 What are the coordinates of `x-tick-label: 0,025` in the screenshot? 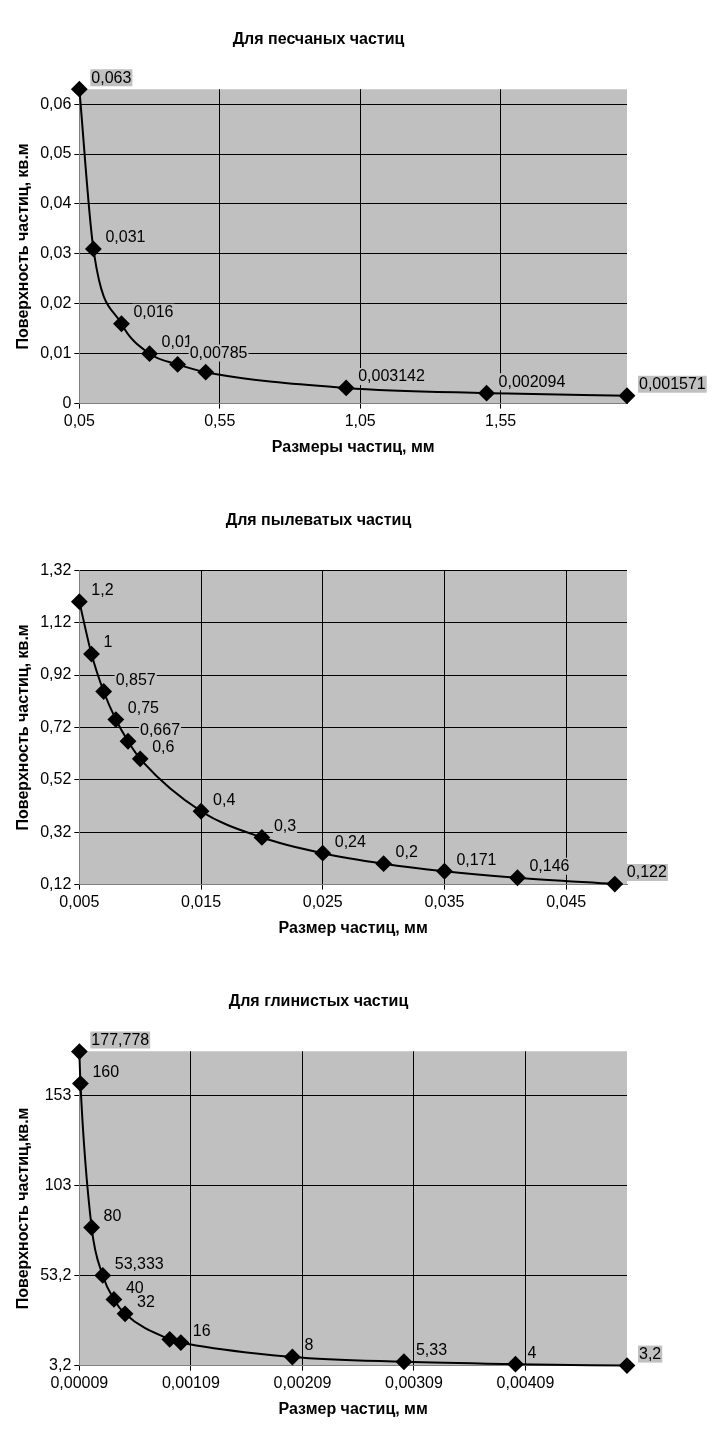 It's located at (322, 901).